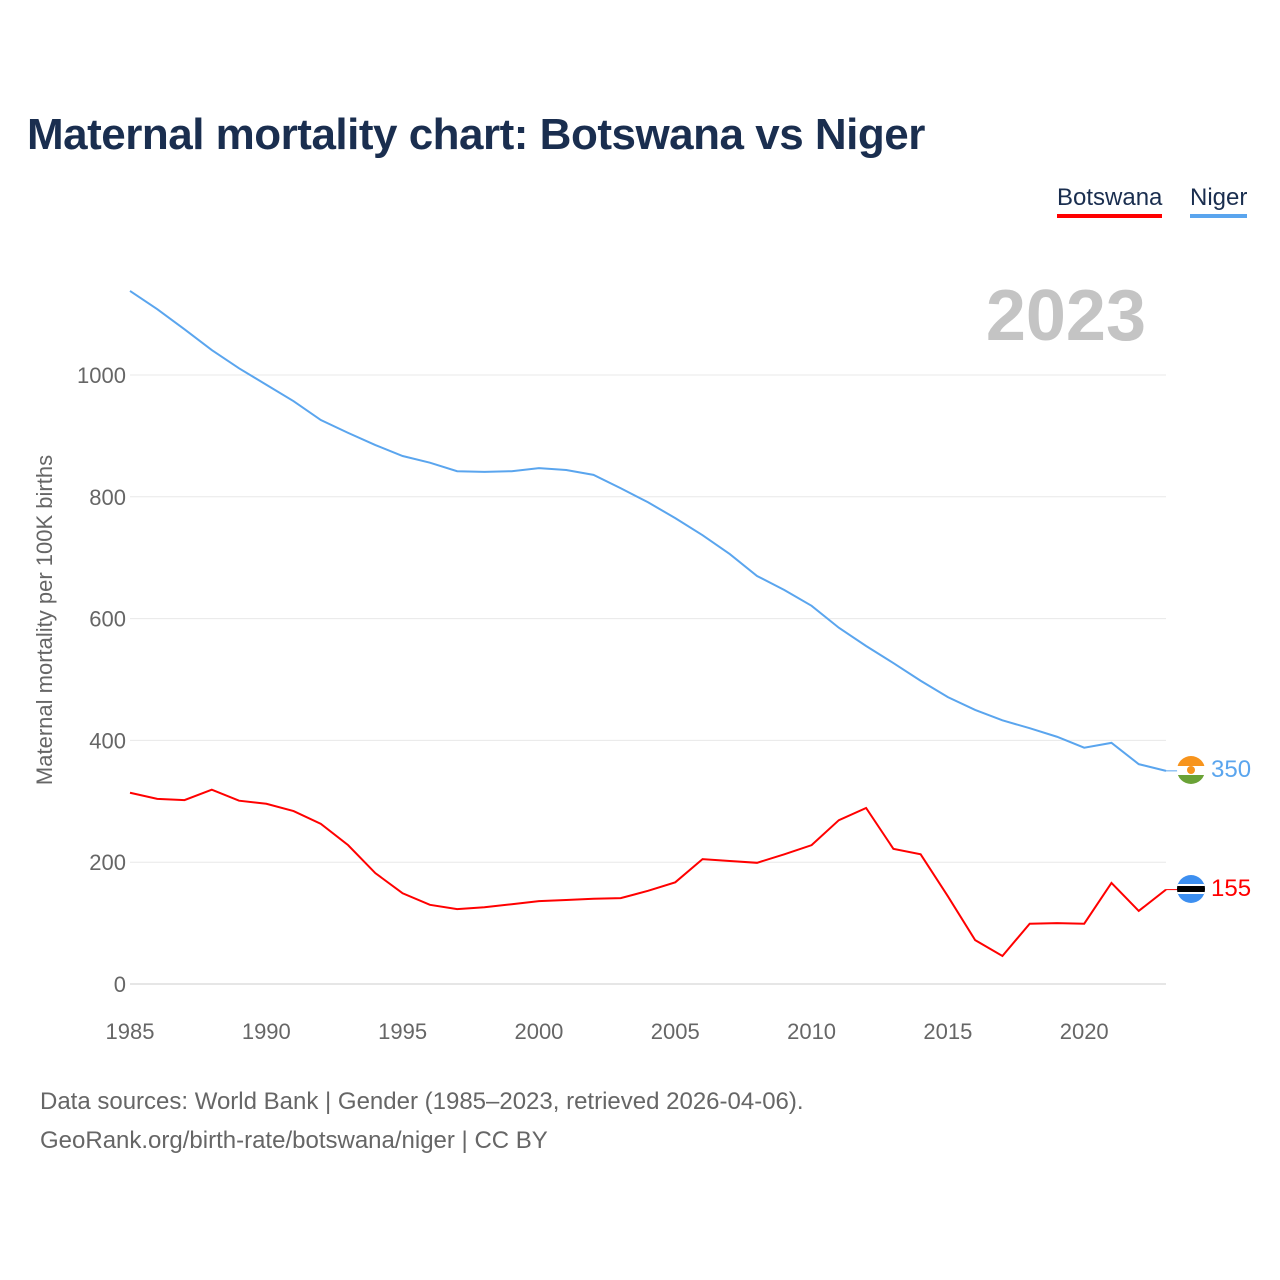 The height and width of the screenshot is (1280, 1280). What do you see at coordinates (1110, 201) in the screenshot?
I see `legend-botswana: Botswana` at bounding box center [1110, 201].